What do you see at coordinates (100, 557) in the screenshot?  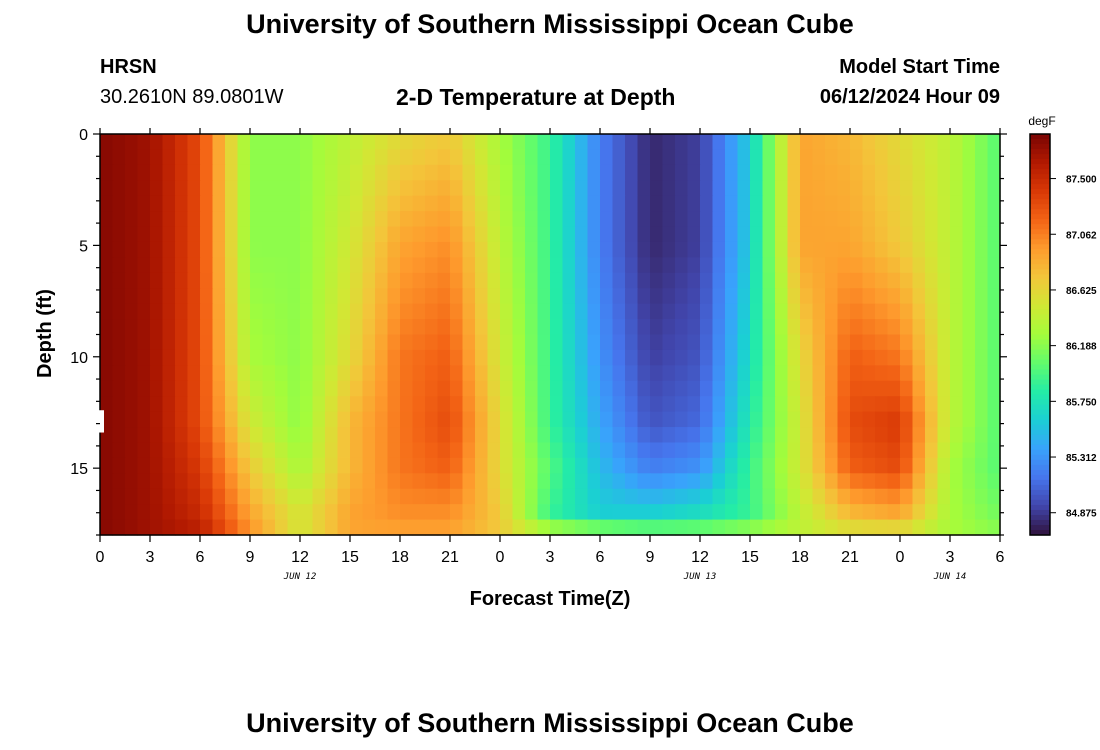 I see `x-tick-label: 0` at bounding box center [100, 557].